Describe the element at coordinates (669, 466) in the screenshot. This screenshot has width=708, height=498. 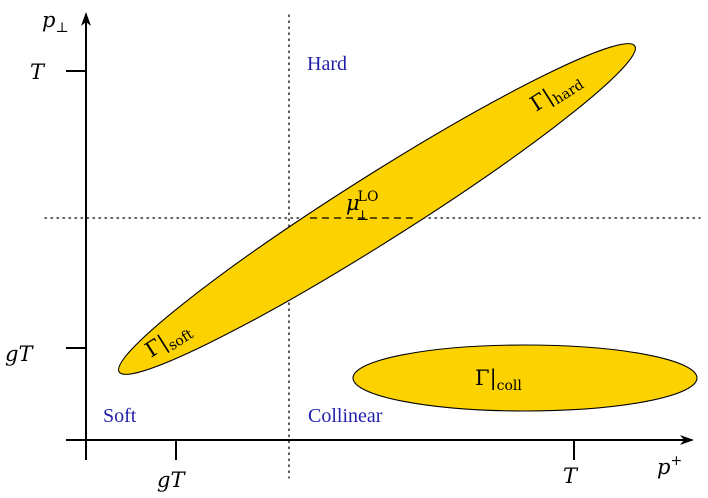
I see `x-axis-label: p+` at that location.